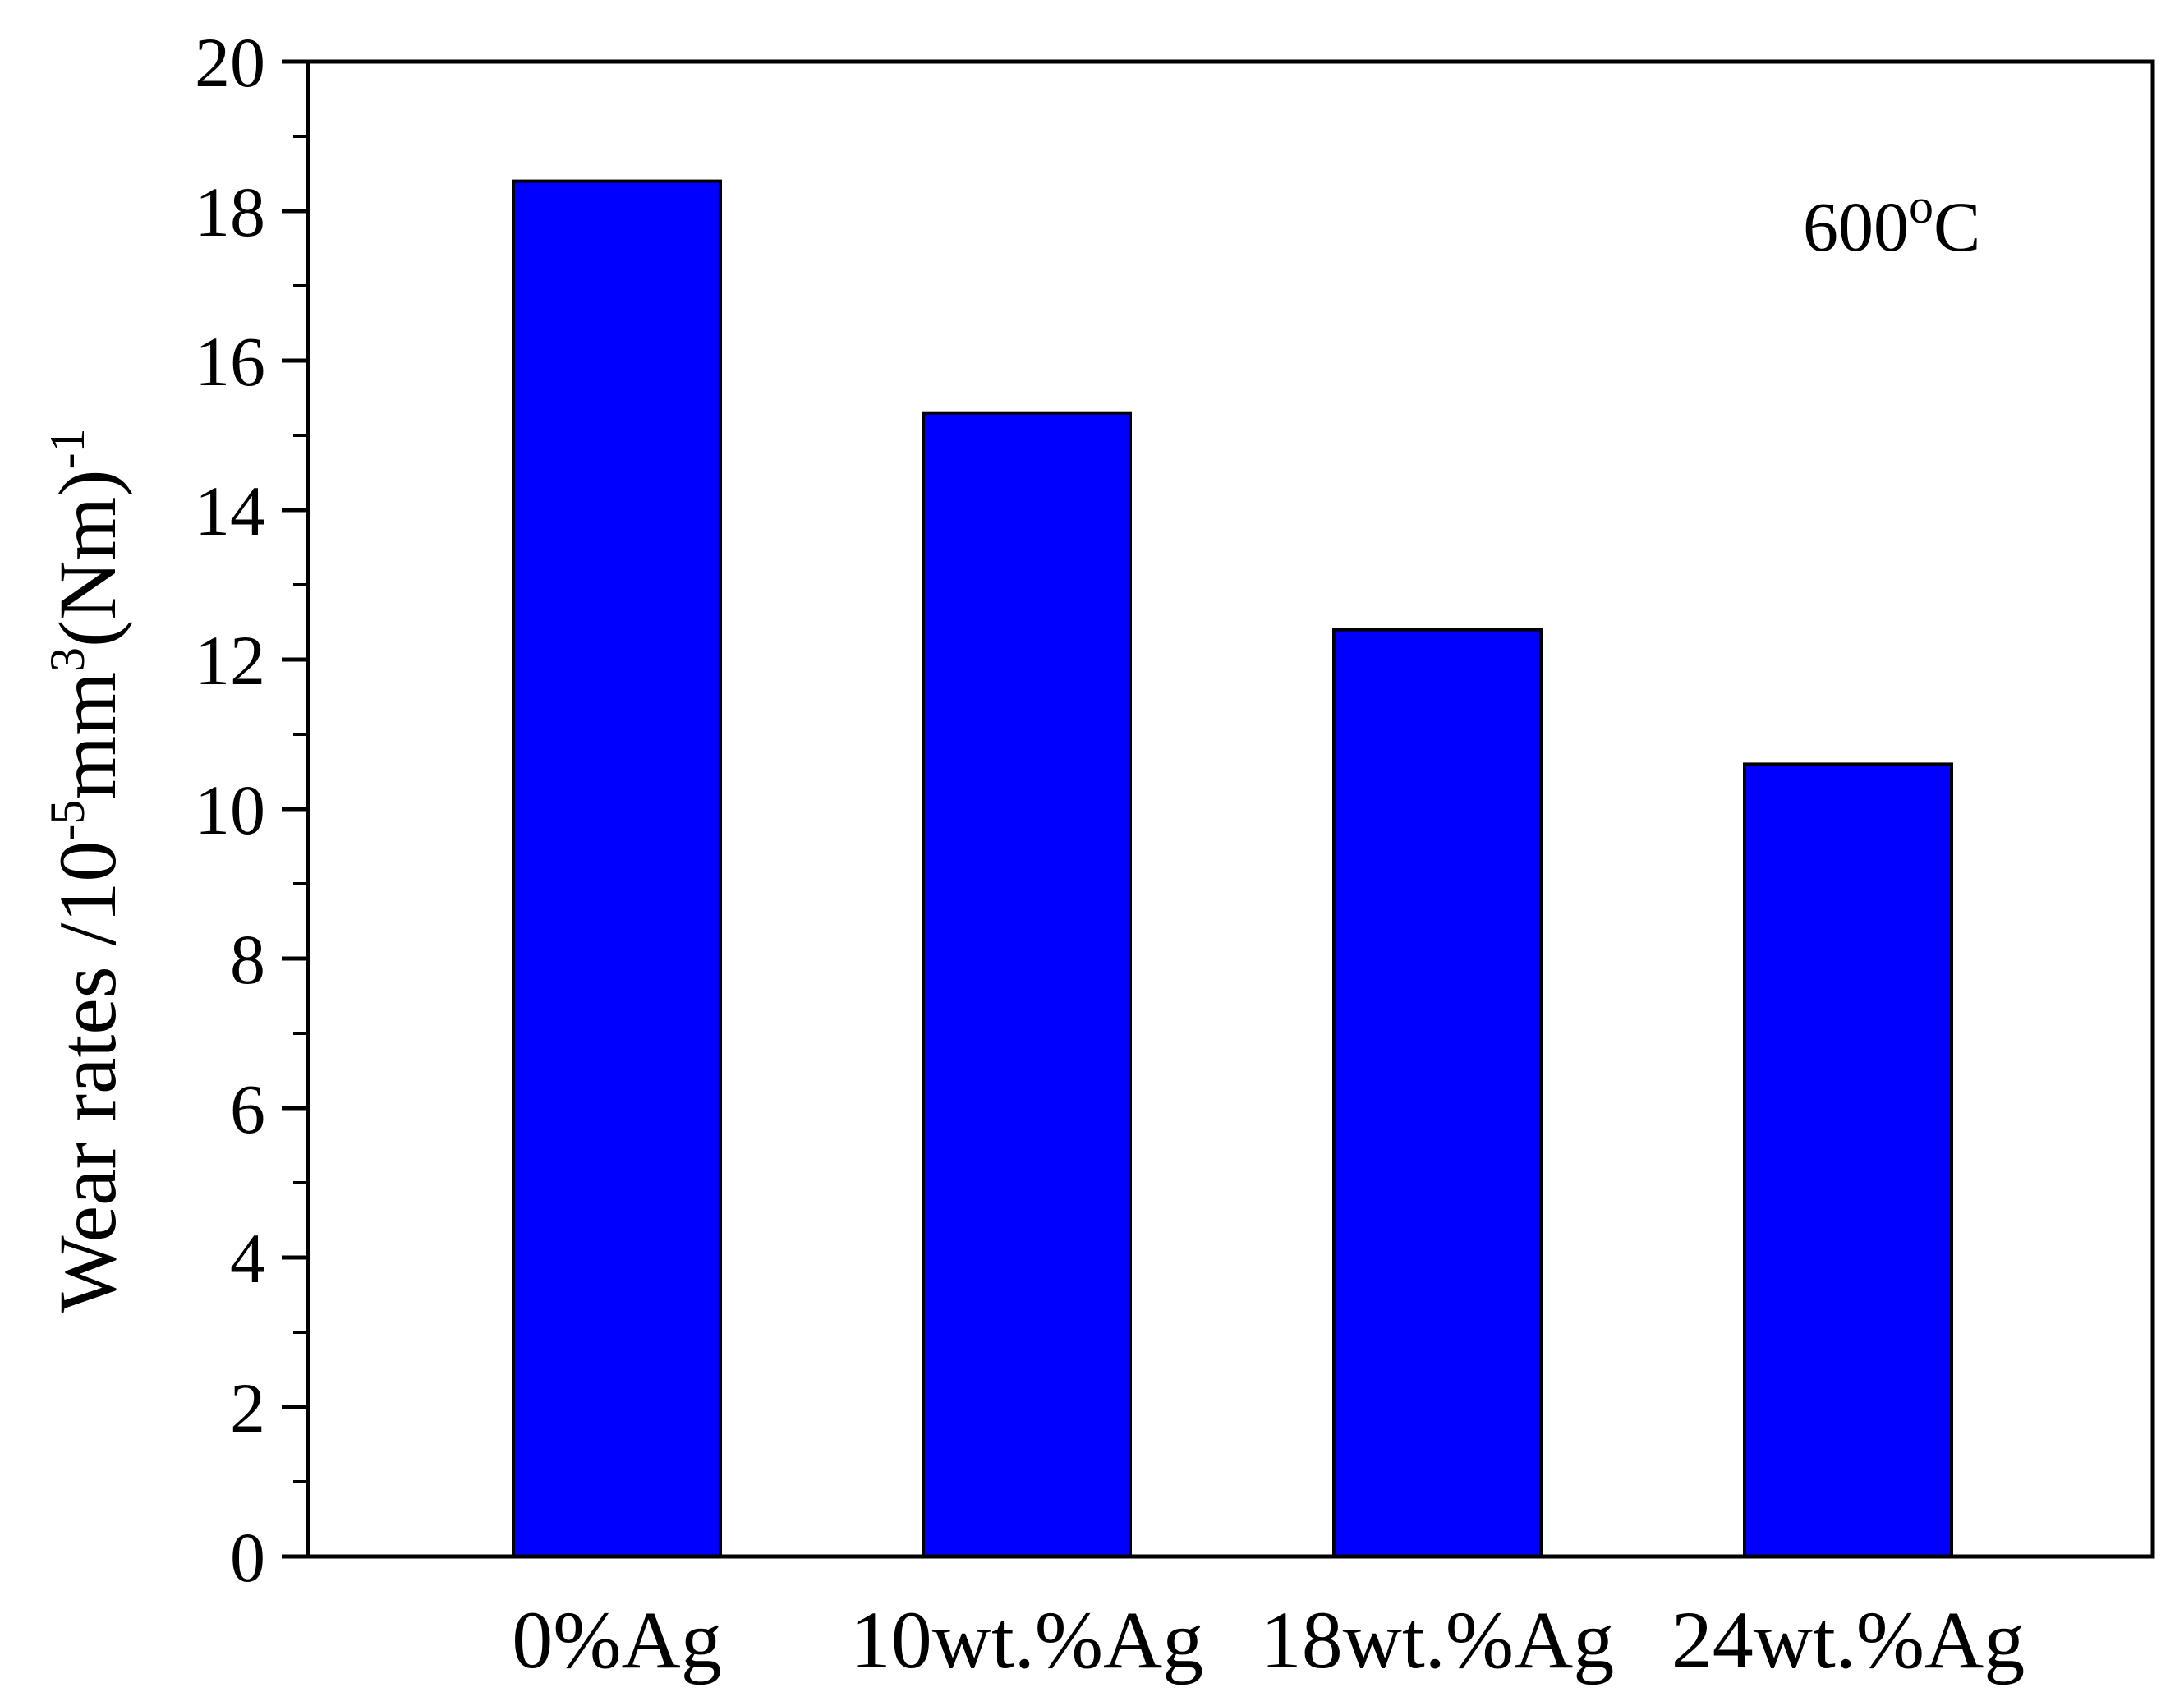 The image size is (2184, 1706). I want to click on y-tick-label: 14, so click(230, 510).